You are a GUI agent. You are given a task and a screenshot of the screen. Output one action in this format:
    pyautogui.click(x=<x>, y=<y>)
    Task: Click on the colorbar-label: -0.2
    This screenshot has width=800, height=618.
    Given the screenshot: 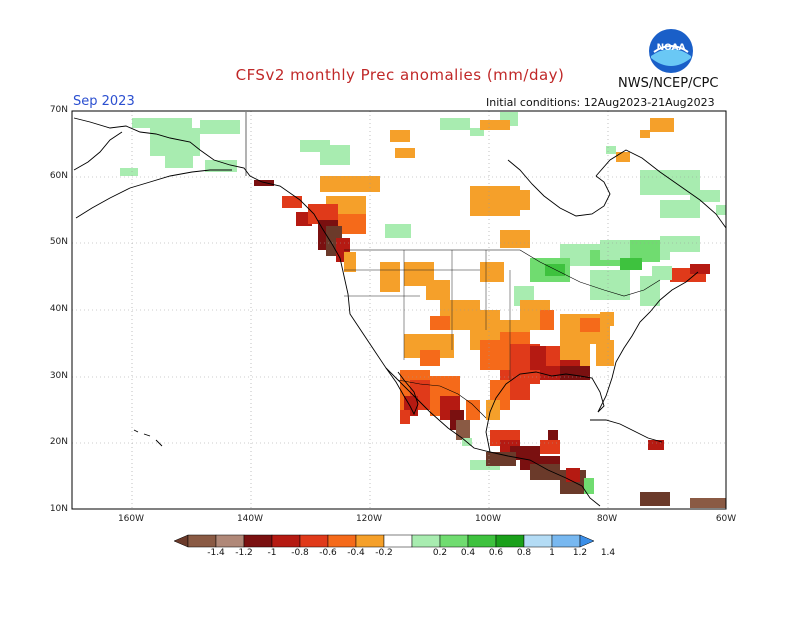 What is the action you would take?
    pyautogui.click(x=384, y=553)
    